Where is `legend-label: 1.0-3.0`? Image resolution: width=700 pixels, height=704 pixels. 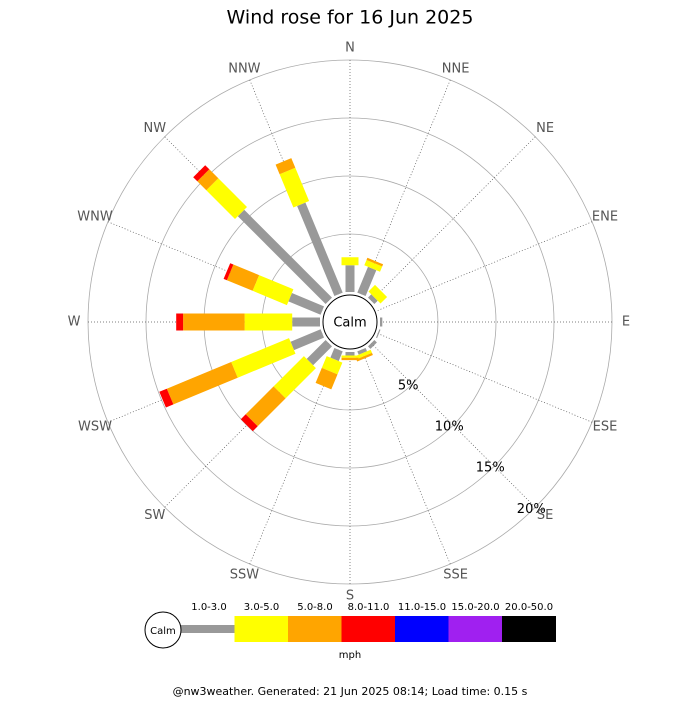 legend-label: 1.0-3.0 is located at coordinates (208, 607).